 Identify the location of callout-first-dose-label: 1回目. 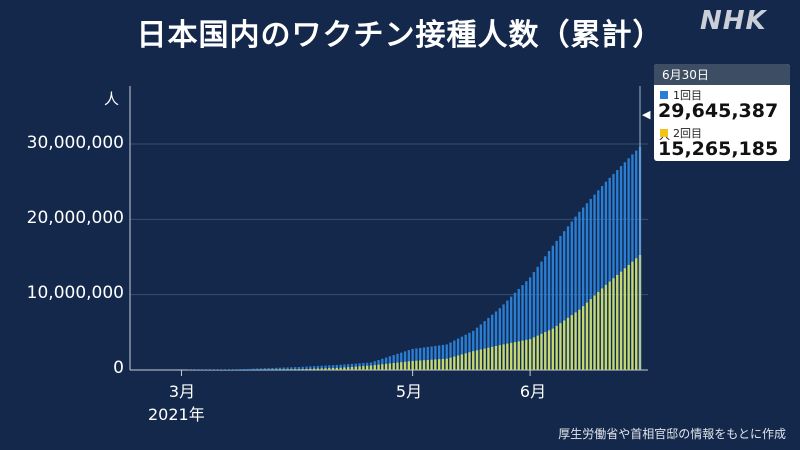
(681, 95).